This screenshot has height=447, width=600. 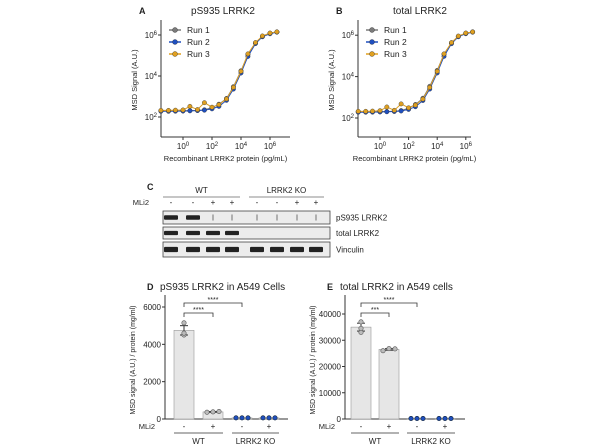 I want to click on y-tick-label: 30000, so click(x=330, y=340).